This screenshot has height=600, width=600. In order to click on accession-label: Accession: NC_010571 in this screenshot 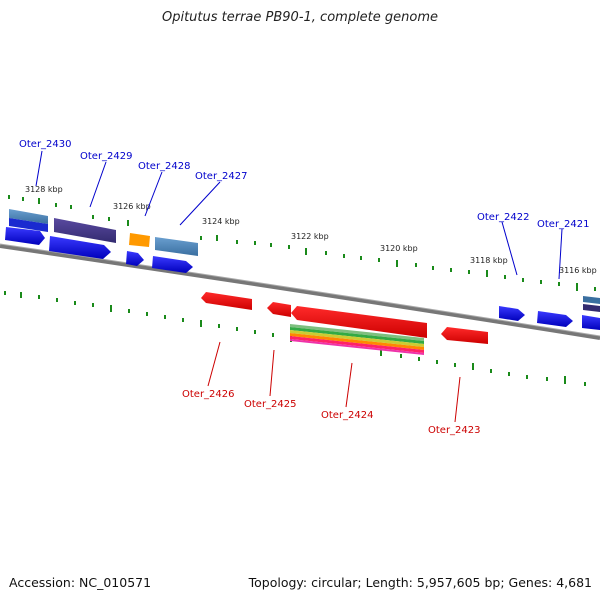, I will do `click(80, 582)`.